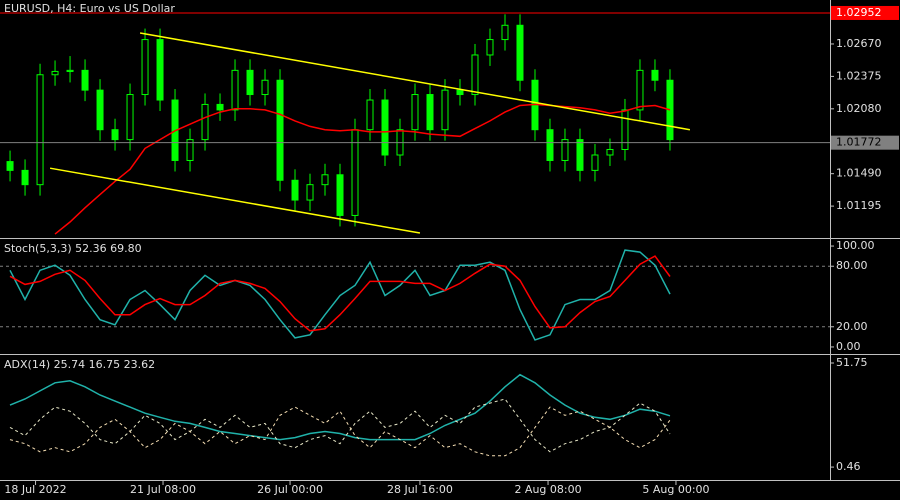 This screenshot has height=500, width=900. Describe the element at coordinates (35, 489) in the screenshot. I see `x-tick-label: 18 Jul 2022` at that location.